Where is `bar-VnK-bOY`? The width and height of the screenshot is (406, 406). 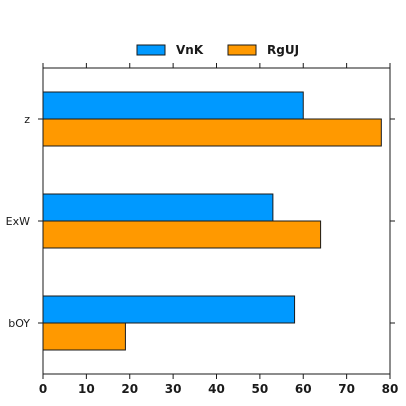 bar-VnK-bOY is located at coordinates (169, 309).